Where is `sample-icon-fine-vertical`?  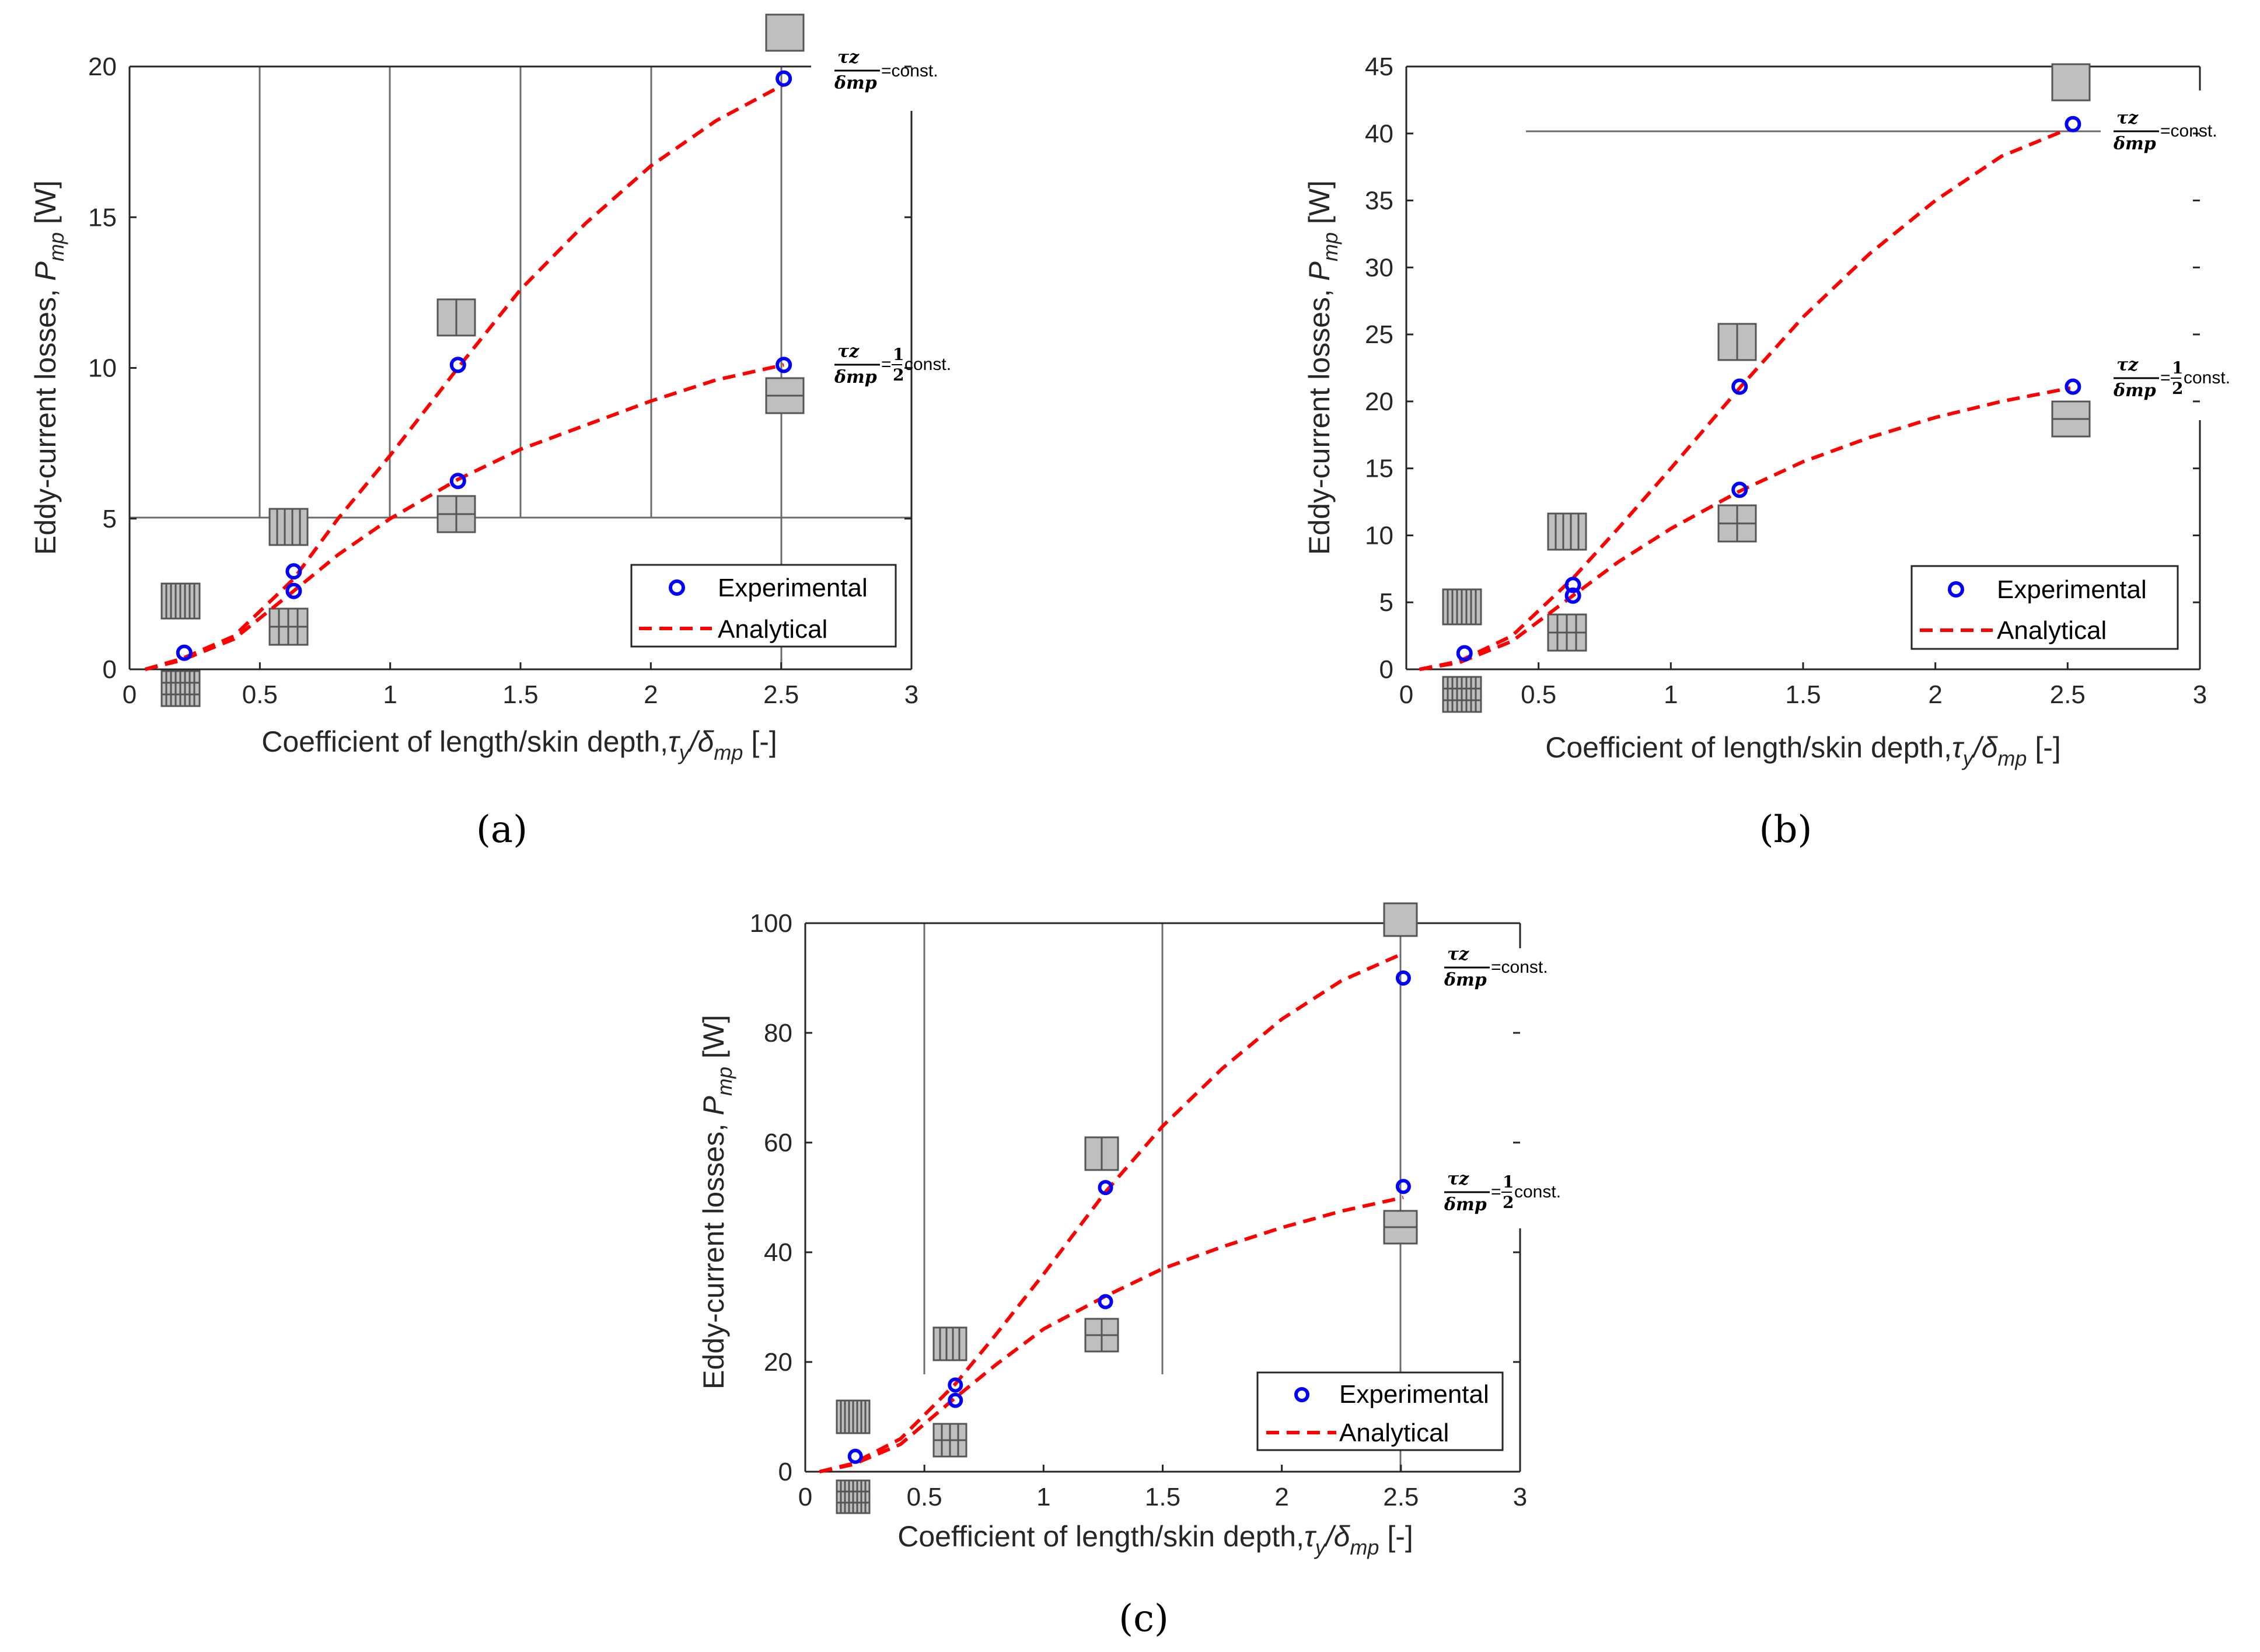 sample-icon-fine-vertical is located at coordinates (853, 1417).